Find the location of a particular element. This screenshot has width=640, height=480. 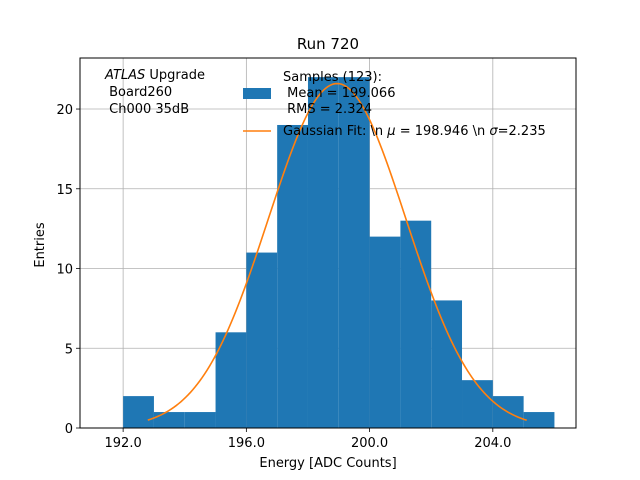

y-axis-ticks: 0 5 10 15 20 is located at coordinates (68, 270).